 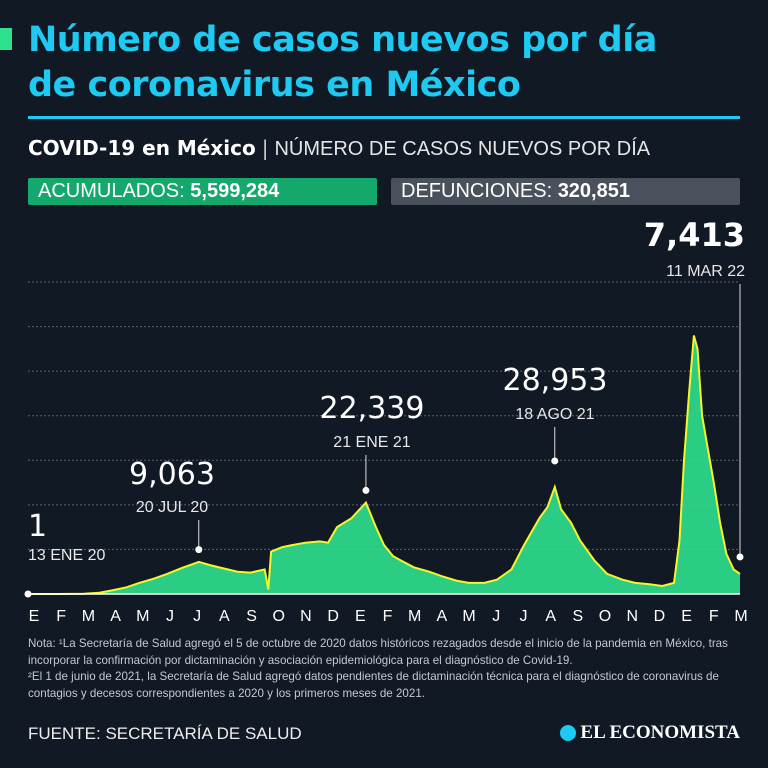 What do you see at coordinates (165, 733) in the screenshot?
I see `source-text: FUENTE: SECRETARÍA DE SALUD` at bounding box center [165, 733].